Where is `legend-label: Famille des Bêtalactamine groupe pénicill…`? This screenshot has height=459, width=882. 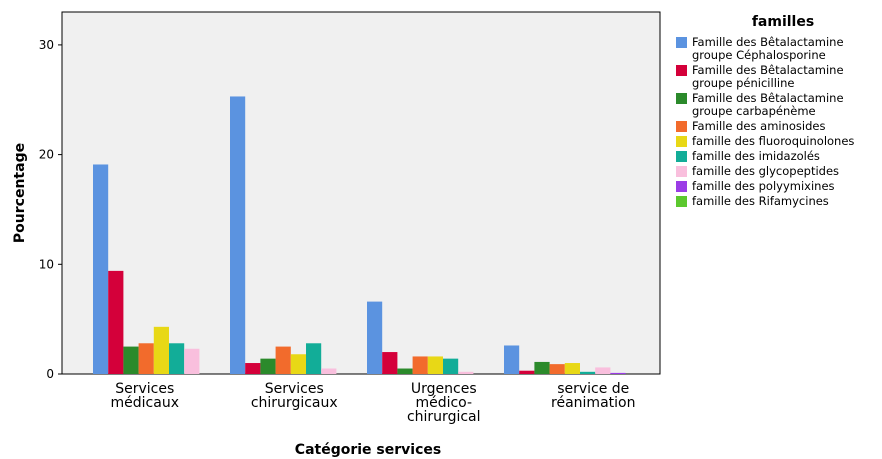
legend-label: Famille des Bêtalactamine groupe pénicill… is located at coordinates (768, 76).